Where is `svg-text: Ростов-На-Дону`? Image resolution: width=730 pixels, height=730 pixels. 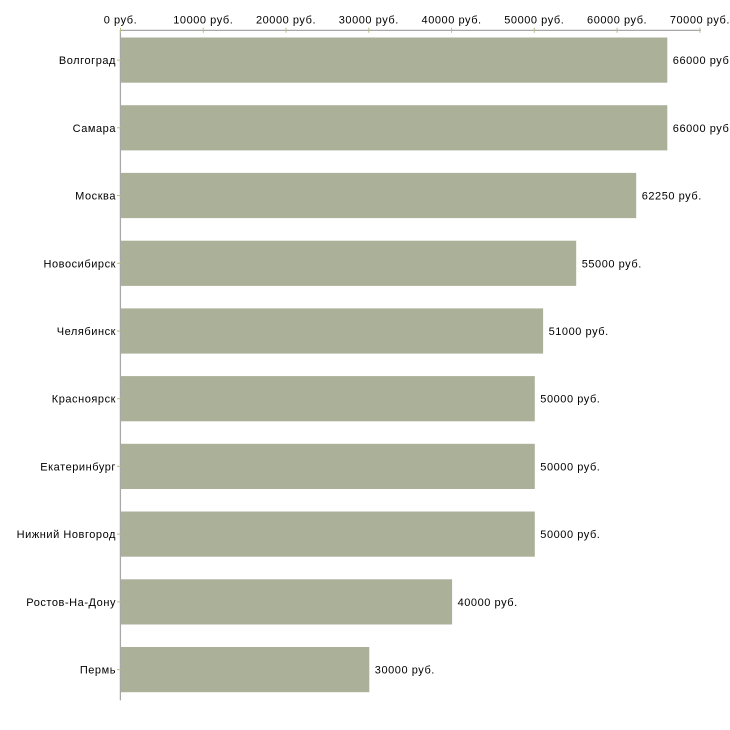 svg-text: Ростов-На-Дону is located at coordinates (71, 603).